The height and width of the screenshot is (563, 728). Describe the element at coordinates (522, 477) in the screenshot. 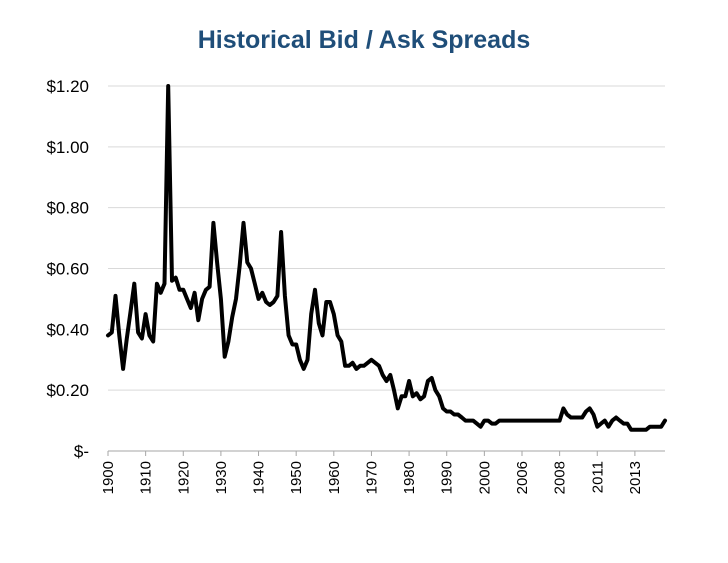

I see `x-tick-label: 2006` at that location.